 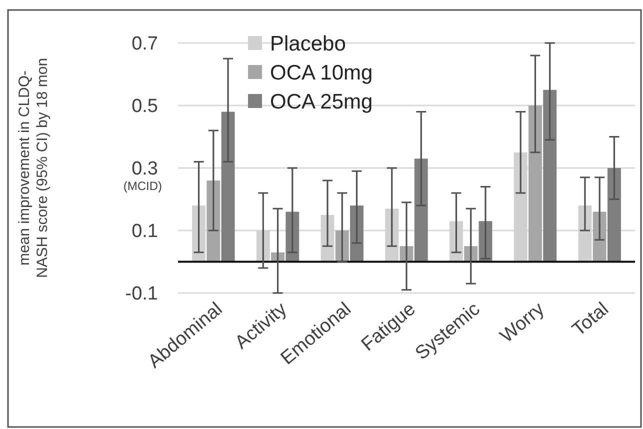 What do you see at coordinates (145, 107) in the screenshot?
I see `y-tick-label: 0.5` at bounding box center [145, 107].